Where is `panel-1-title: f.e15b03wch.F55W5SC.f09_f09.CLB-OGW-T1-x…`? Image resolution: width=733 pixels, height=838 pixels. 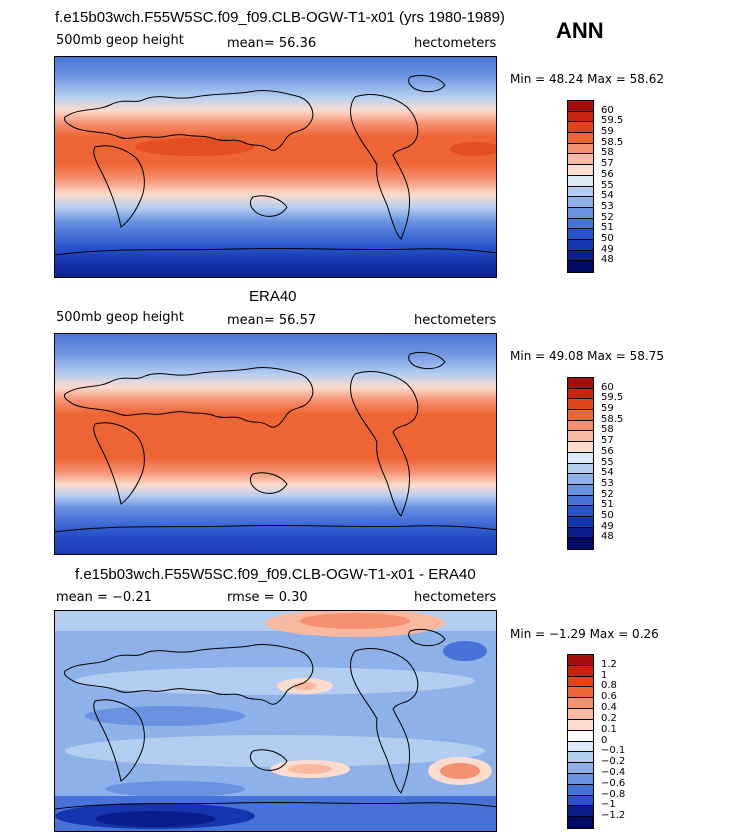
panel-1-title: f.e15b03wch.F55W5SC.f09_f09.CLB-OGW-T1-x… is located at coordinates (280, 17).